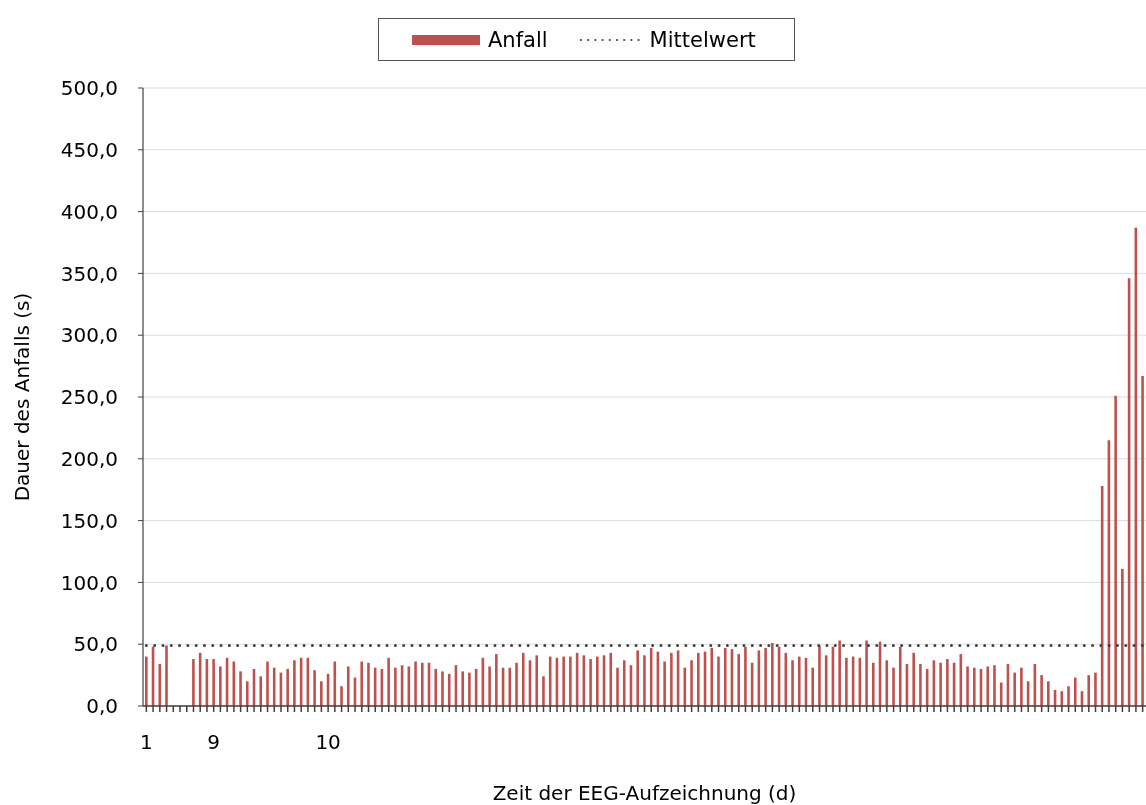 The height and width of the screenshot is (805, 1146). Describe the element at coordinates (146, 742) in the screenshot. I see `x-tick-label: 1` at that location.